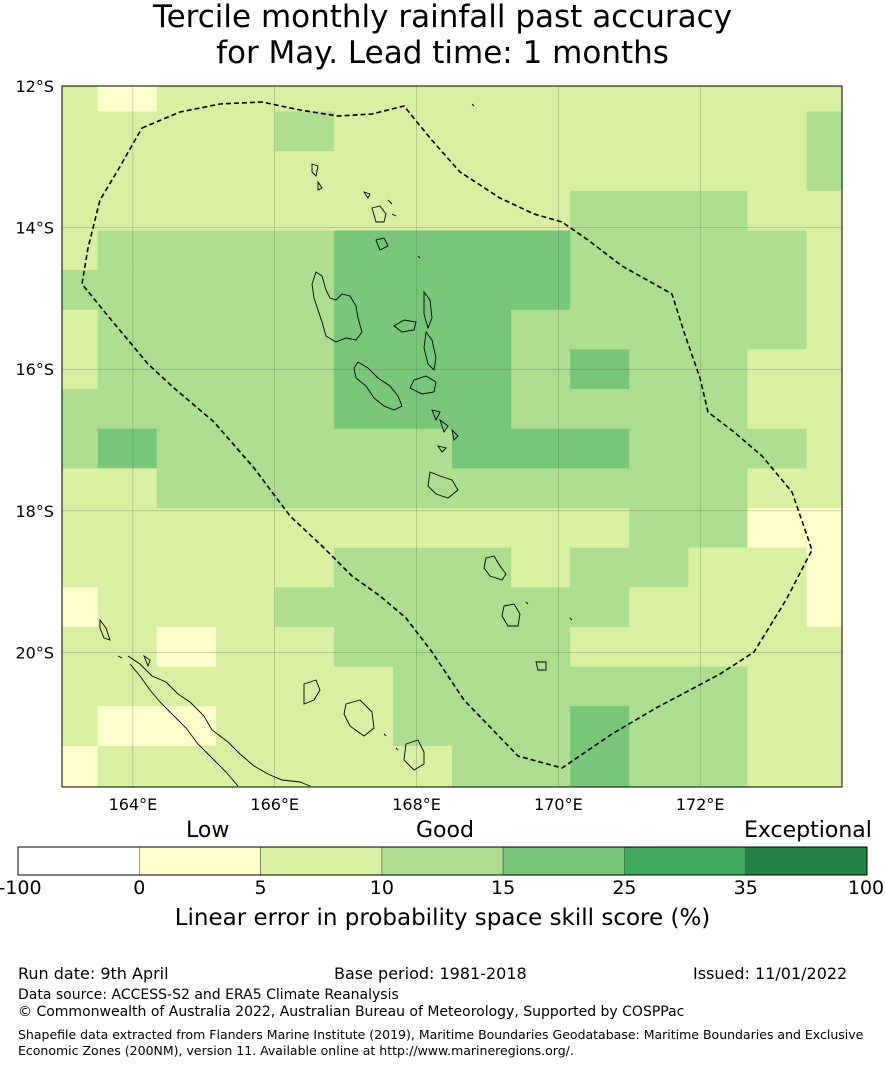 This screenshot has width=885, height=1065. Describe the element at coordinates (34, 369) in the screenshot. I see `latitude-tick-labels: 12°S 14°S 16°S 18°S 20°S` at that location.